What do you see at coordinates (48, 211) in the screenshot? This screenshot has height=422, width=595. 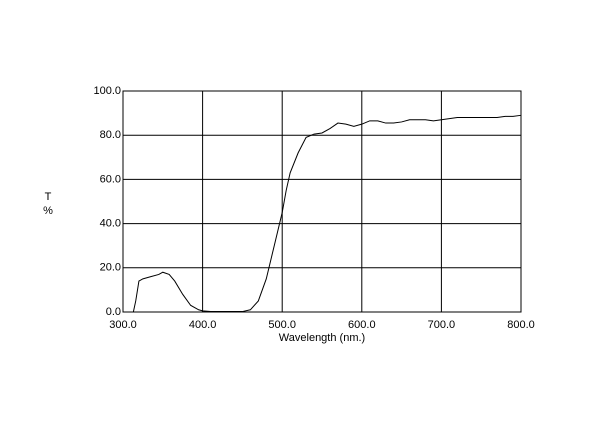 I see `y-axis-label: %` at bounding box center [48, 211].